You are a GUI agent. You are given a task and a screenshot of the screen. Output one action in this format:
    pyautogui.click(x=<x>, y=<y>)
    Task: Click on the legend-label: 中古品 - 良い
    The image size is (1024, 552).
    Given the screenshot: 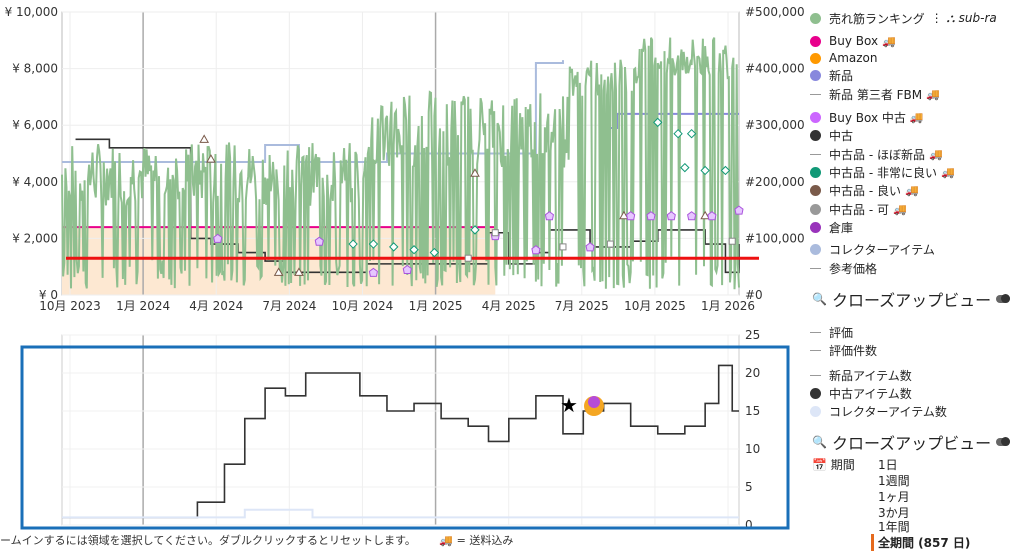 What is the action you would take?
    pyautogui.click(x=865, y=190)
    